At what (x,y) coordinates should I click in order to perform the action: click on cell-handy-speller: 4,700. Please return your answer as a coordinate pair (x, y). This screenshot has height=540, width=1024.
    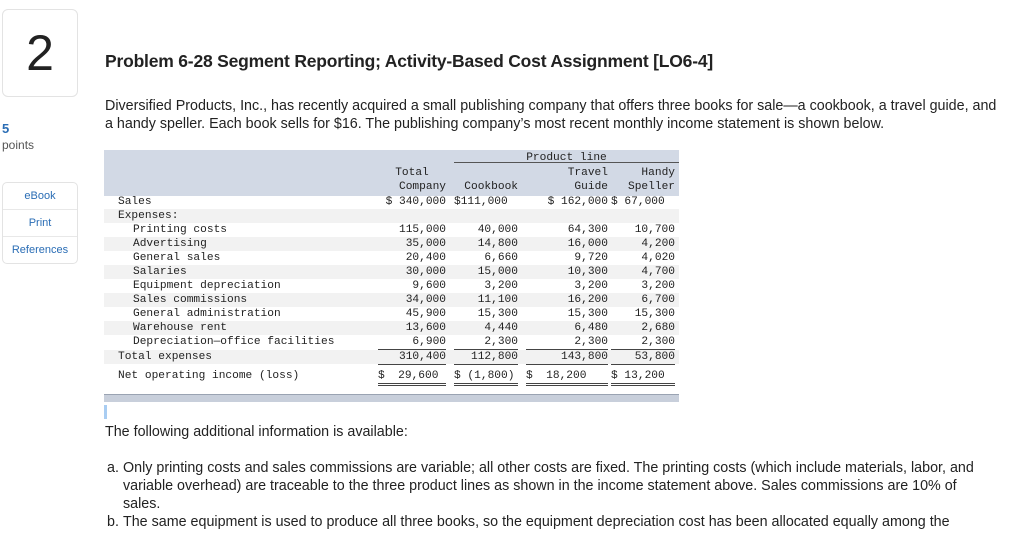
    Looking at the image, I should click on (658, 272).